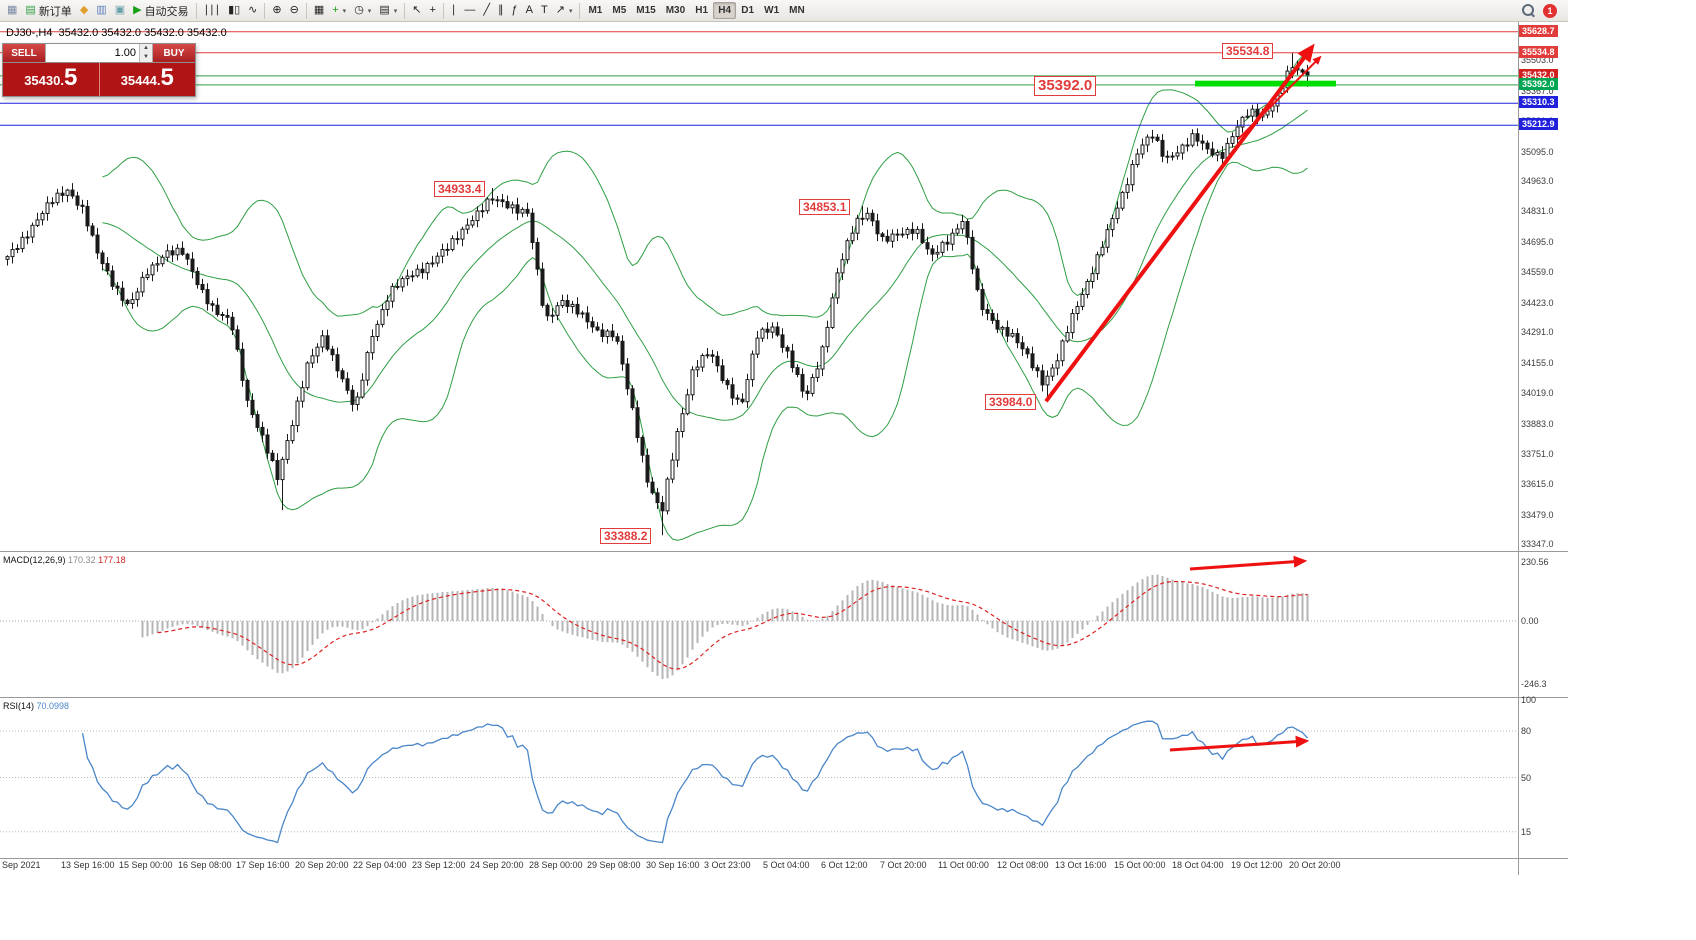  What do you see at coordinates (443, 10) in the screenshot?
I see `toolbar-separator` at bounding box center [443, 10].